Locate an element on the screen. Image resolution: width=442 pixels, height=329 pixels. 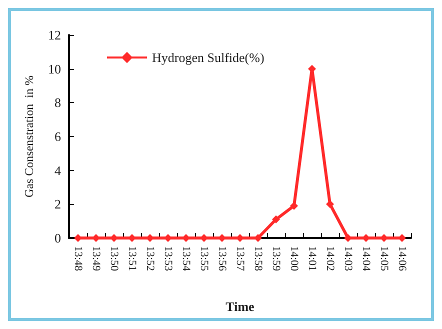
x-tick-label: 14:01 is located at coordinates (312, 259).